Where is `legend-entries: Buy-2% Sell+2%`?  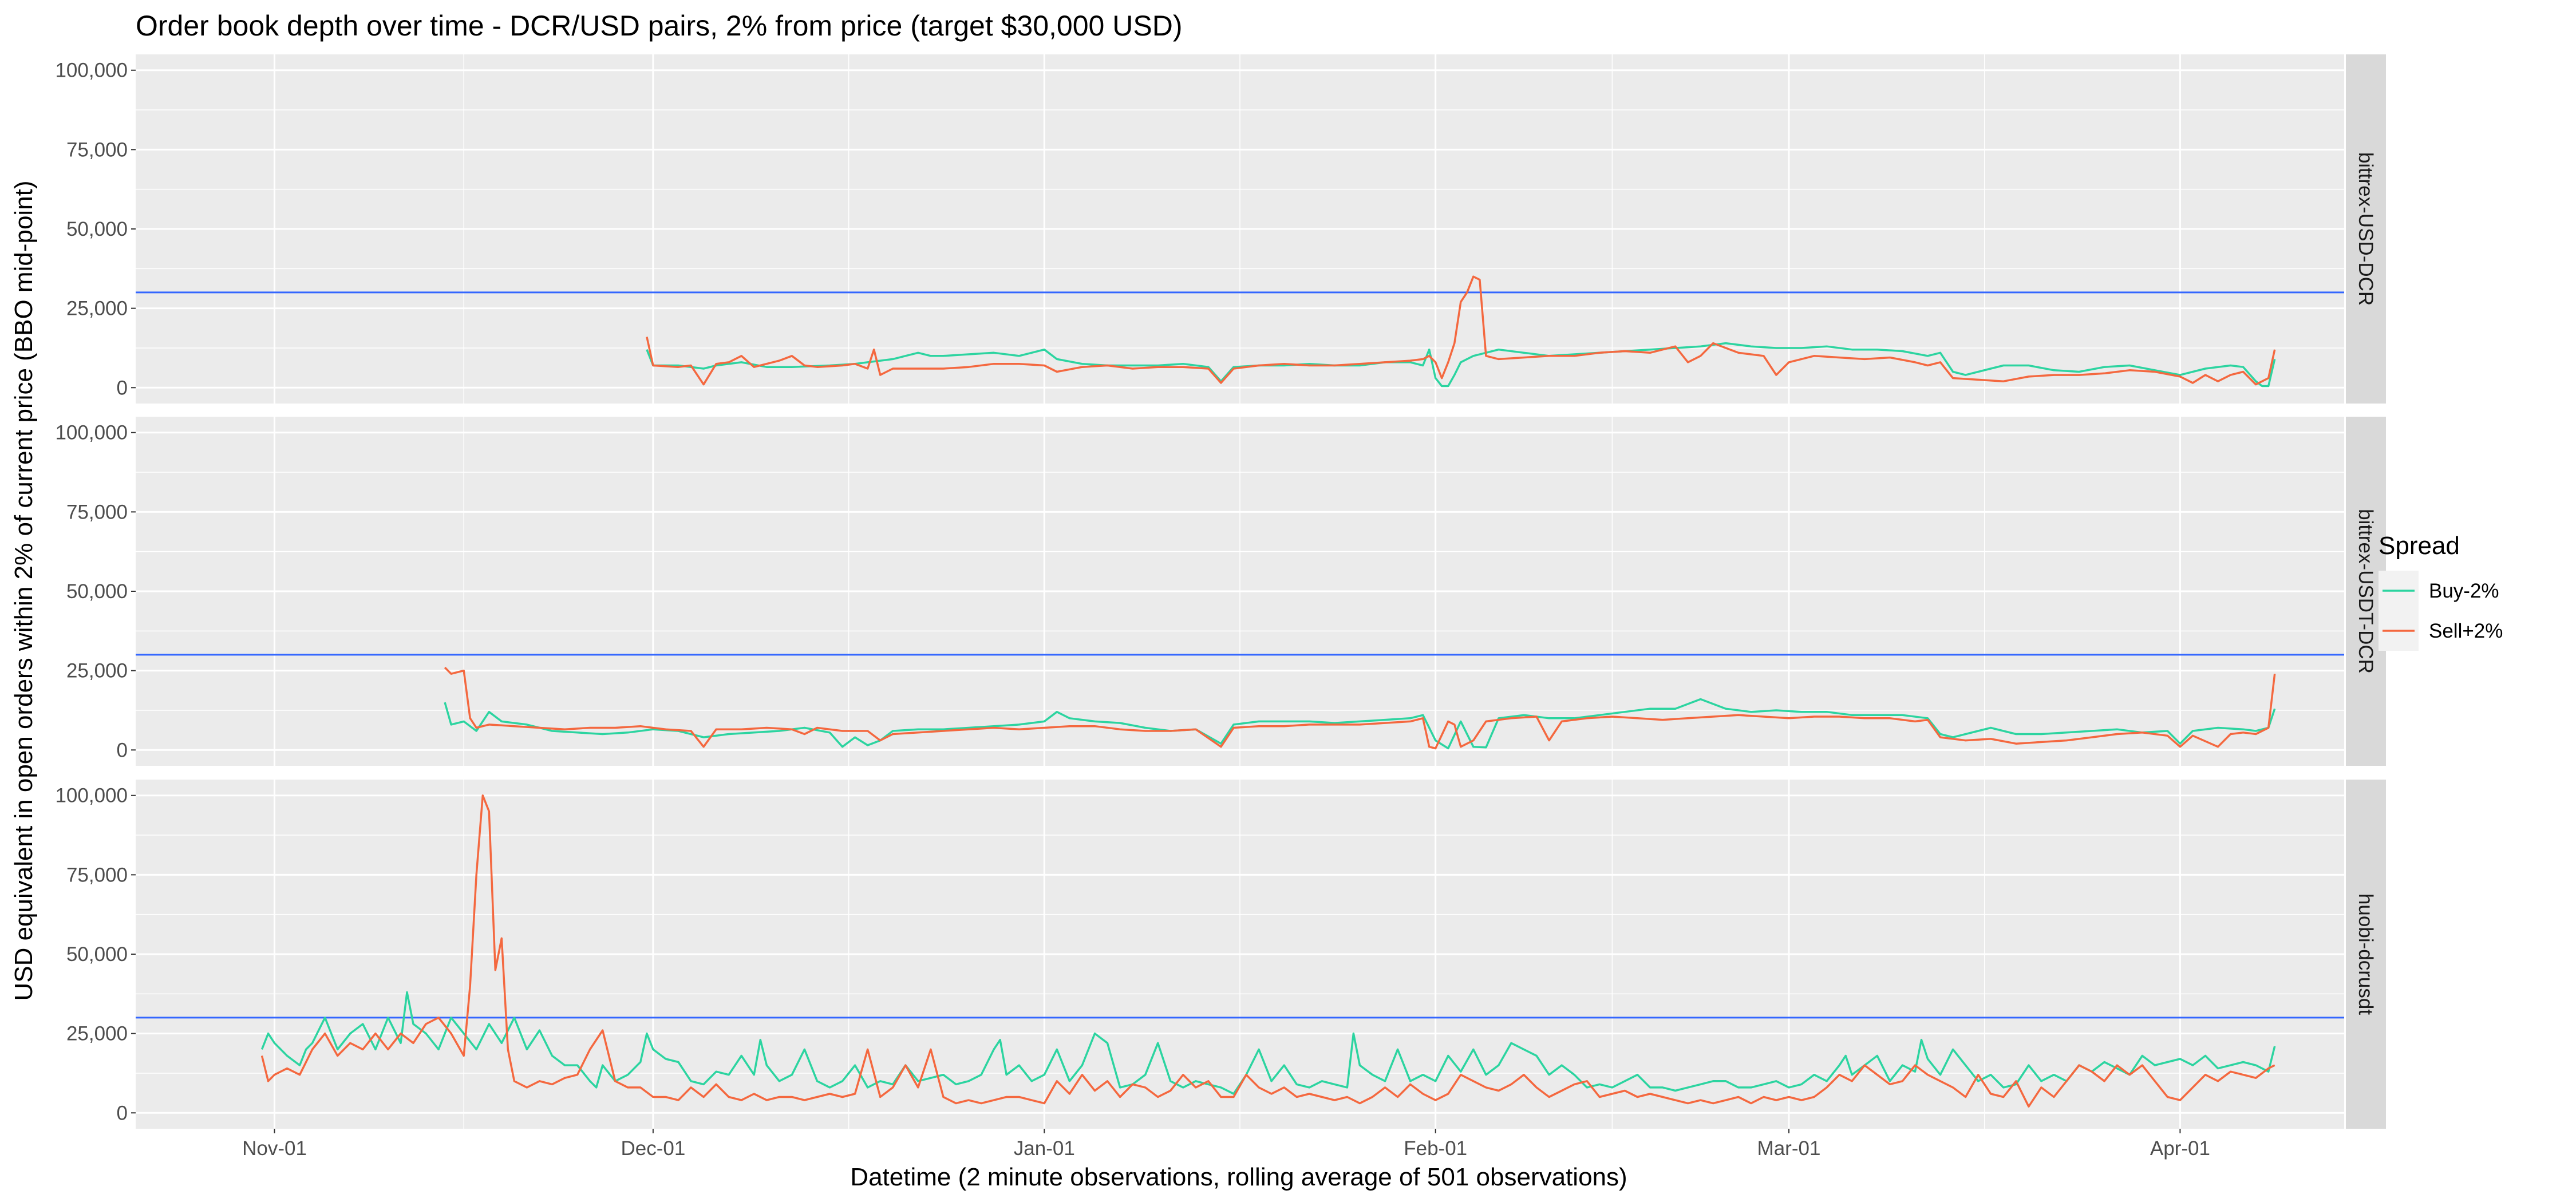
legend-entries: Buy-2% Sell+2% is located at coordinates (2441, 611).